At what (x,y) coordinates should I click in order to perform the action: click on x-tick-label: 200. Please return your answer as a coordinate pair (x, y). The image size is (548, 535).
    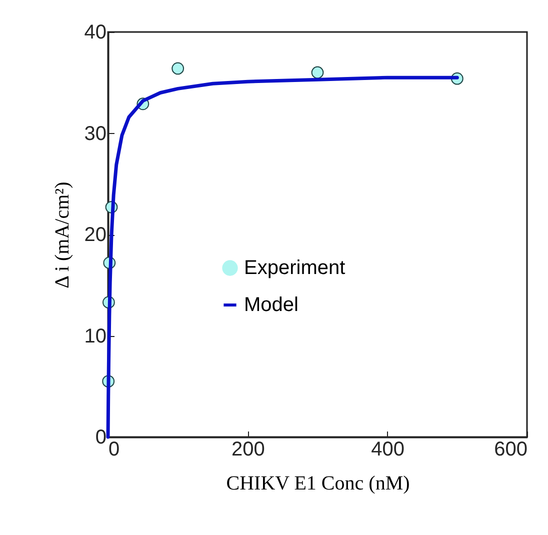
    Looking at the image, I should click on (248, 449).